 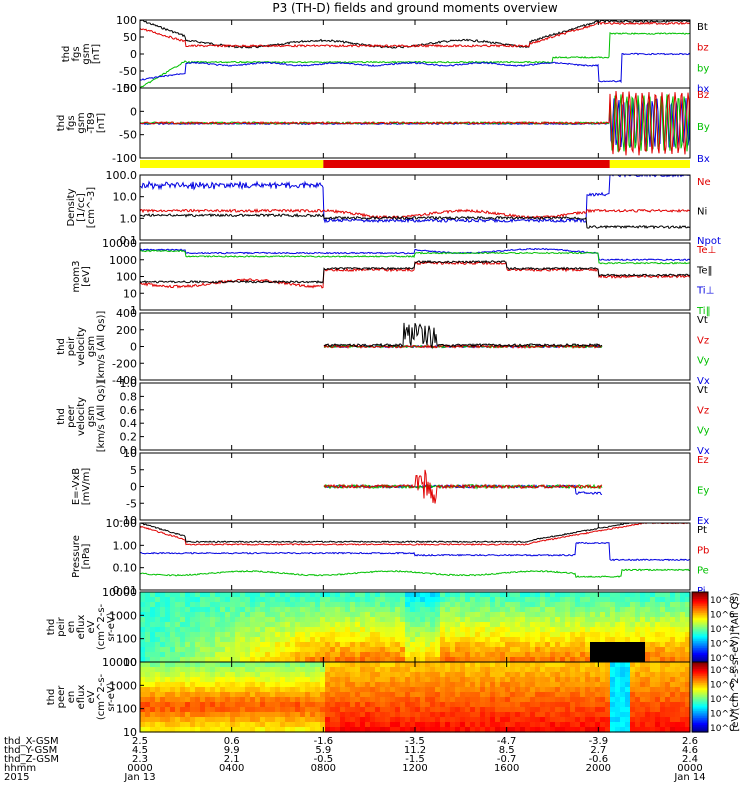 I want to click on panel-fgs-gsm-ytick-1: 50, so click(x=130, y=37).